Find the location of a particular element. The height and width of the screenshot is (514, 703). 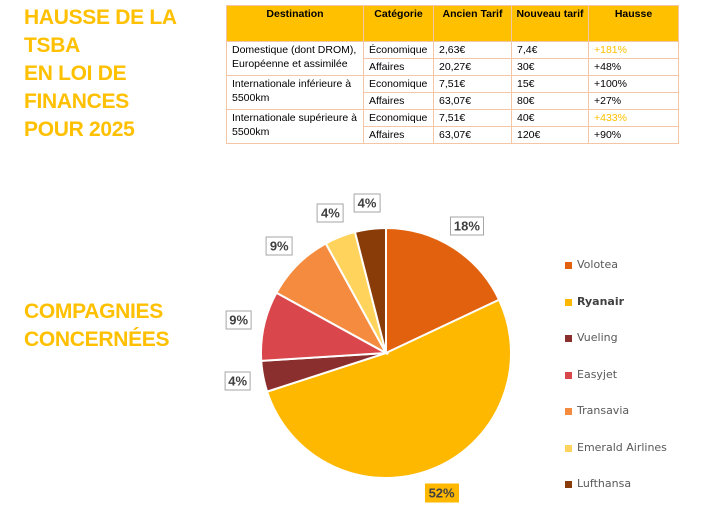

legend-item: Volotea is located at coordinates (616, 276).